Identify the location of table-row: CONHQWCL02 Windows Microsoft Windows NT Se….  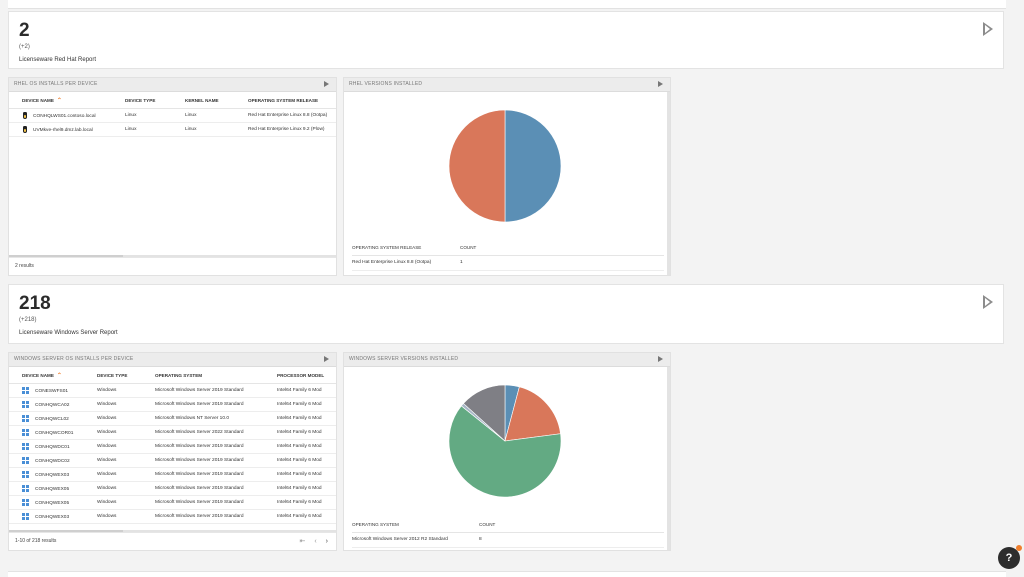
(172, 418).